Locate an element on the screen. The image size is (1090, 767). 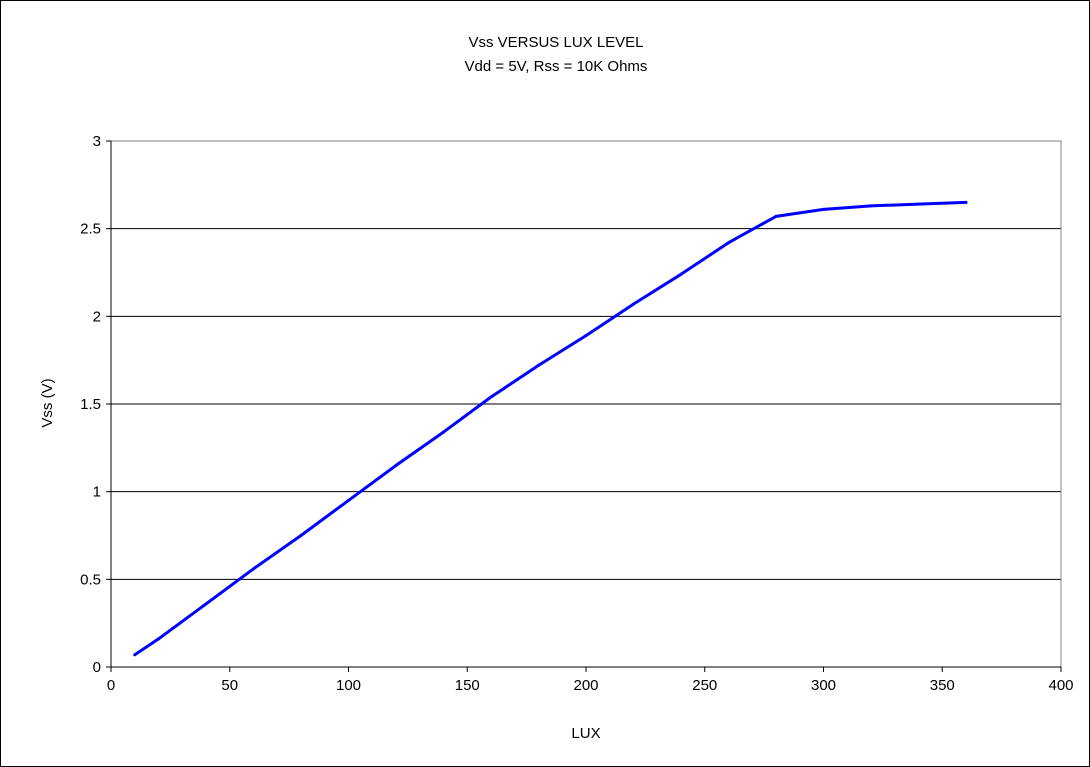
y-axis-title: Vss (V) is located at coordinates (47, 402).